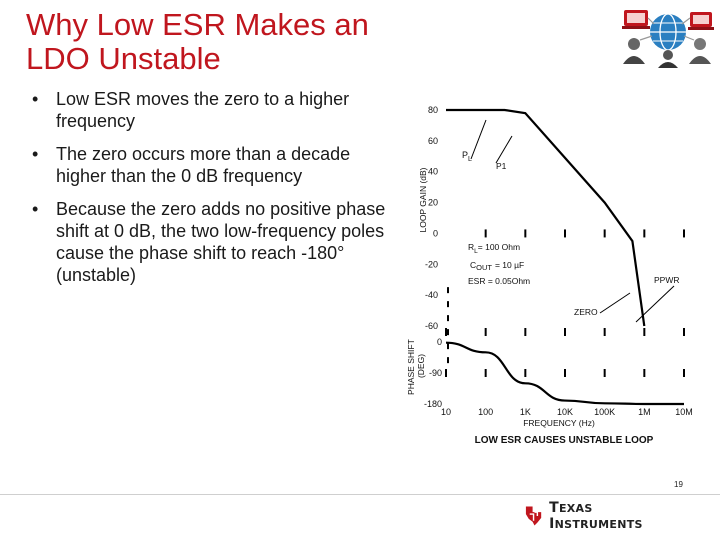 Image resolution: width=720 pixels, height=540 pixels. What do you see at coordinates (678, 484) in the screenshot?
I see `slide-number: 19` at bounding box center [678, 484].